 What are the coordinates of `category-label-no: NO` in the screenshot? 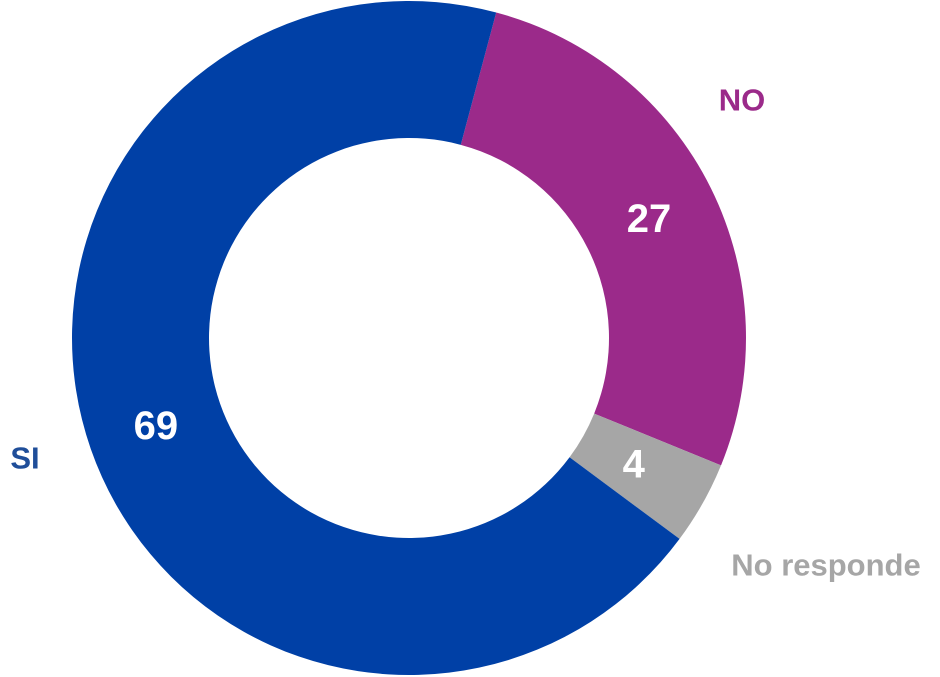 It's located at (742, 100).